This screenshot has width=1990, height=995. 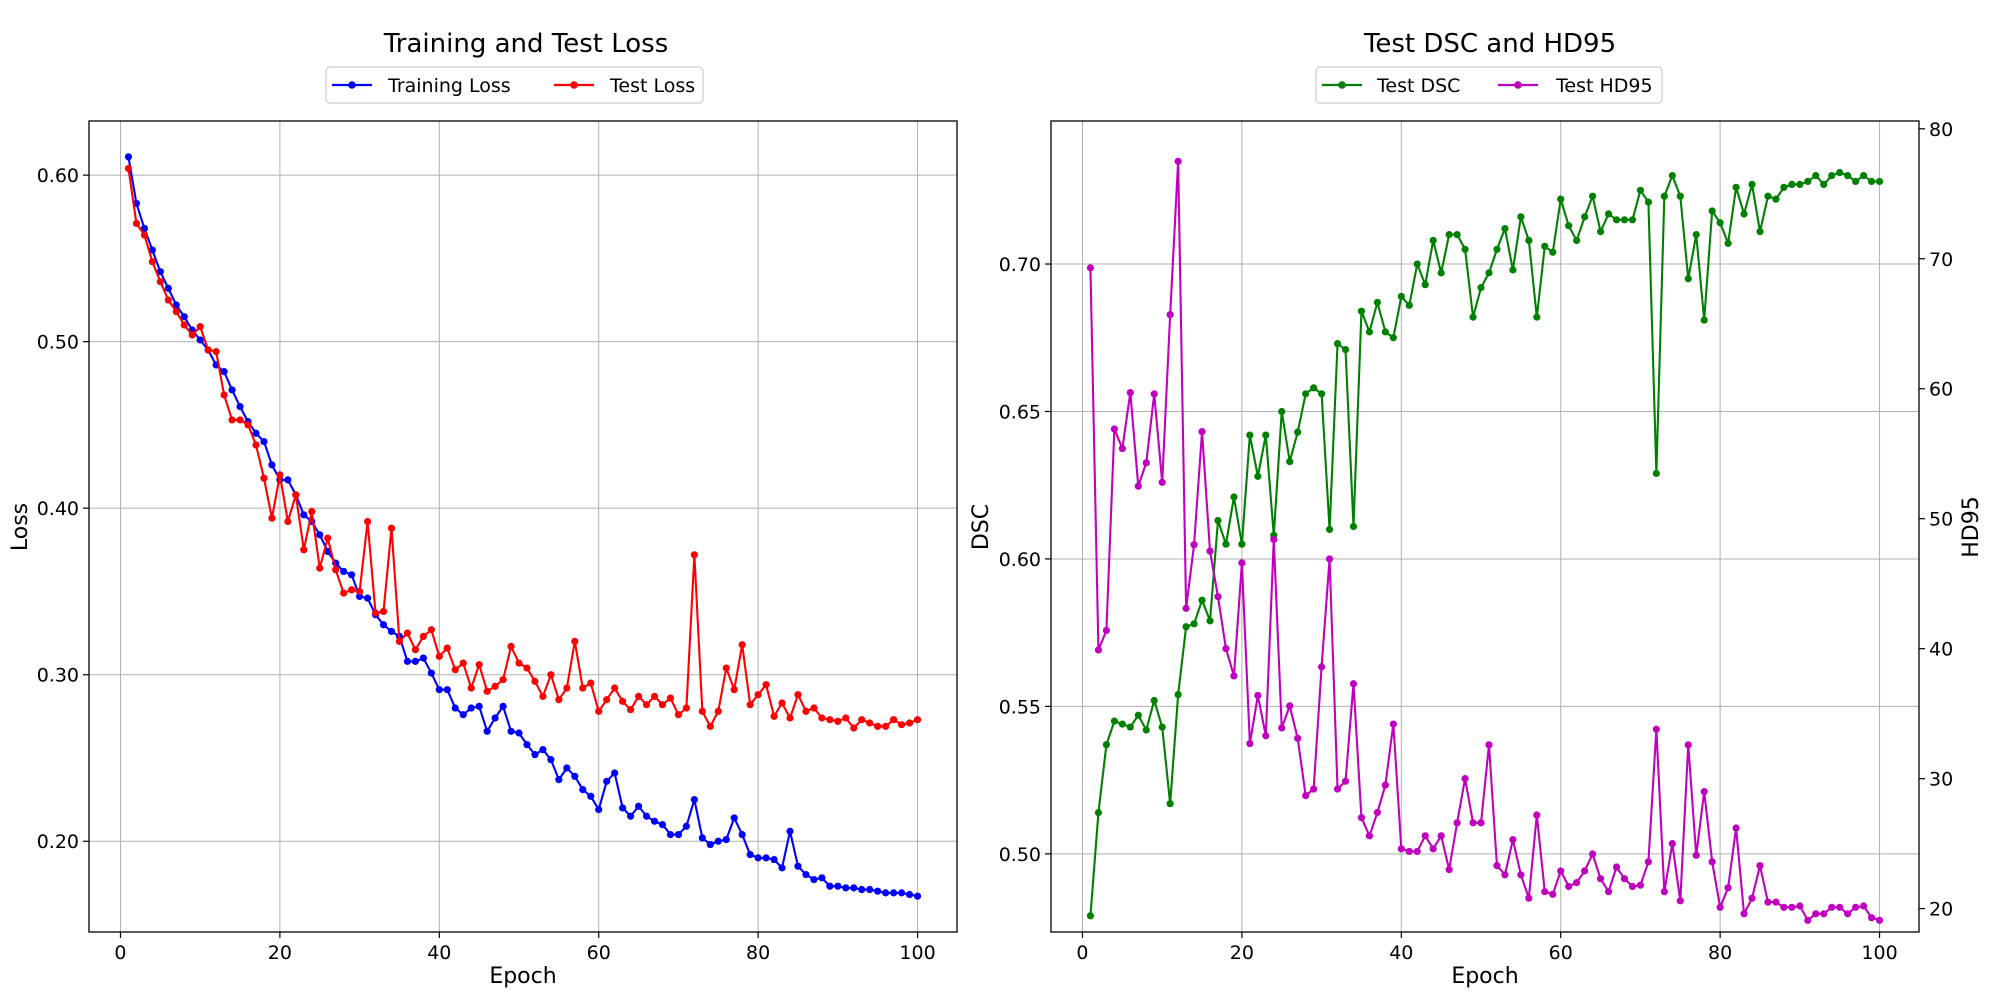 I want to click on legend-training-loss-label: Training Loss, so click(x=449, y=86).